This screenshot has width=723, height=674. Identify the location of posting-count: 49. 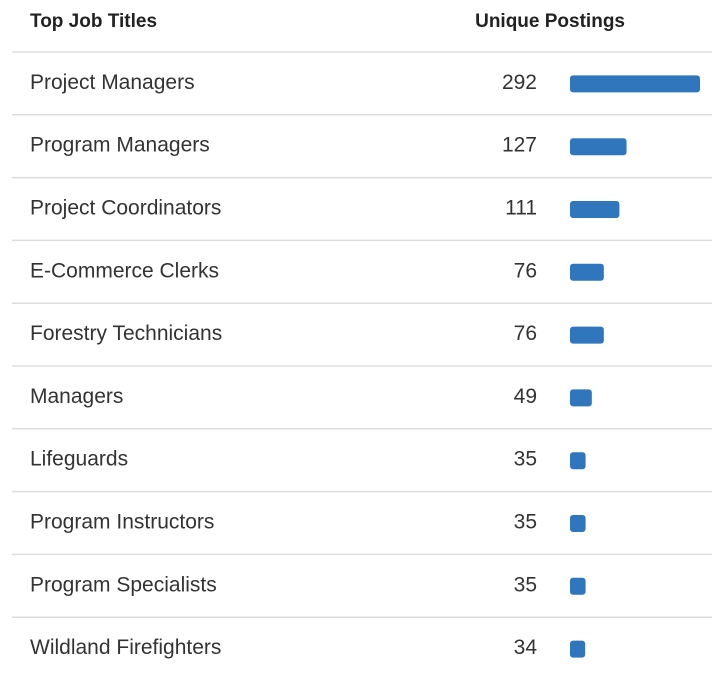
(525, 396).